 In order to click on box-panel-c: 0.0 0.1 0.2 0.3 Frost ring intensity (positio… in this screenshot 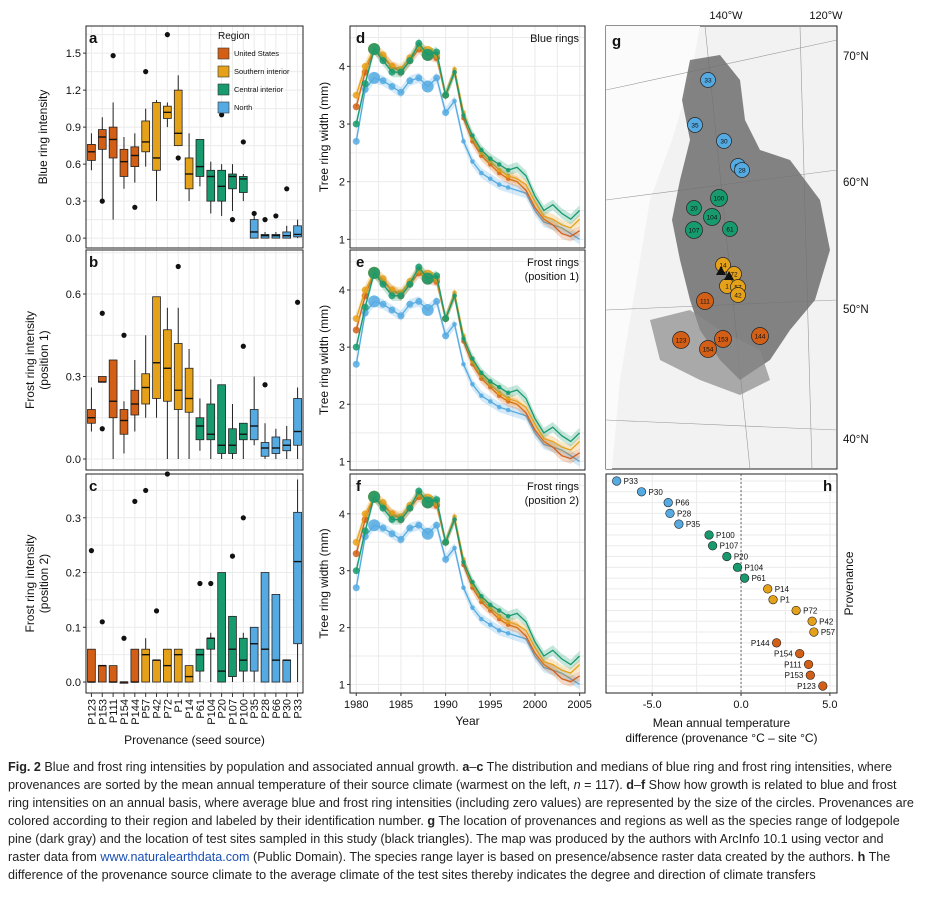, I will do `click(163, 582)`.